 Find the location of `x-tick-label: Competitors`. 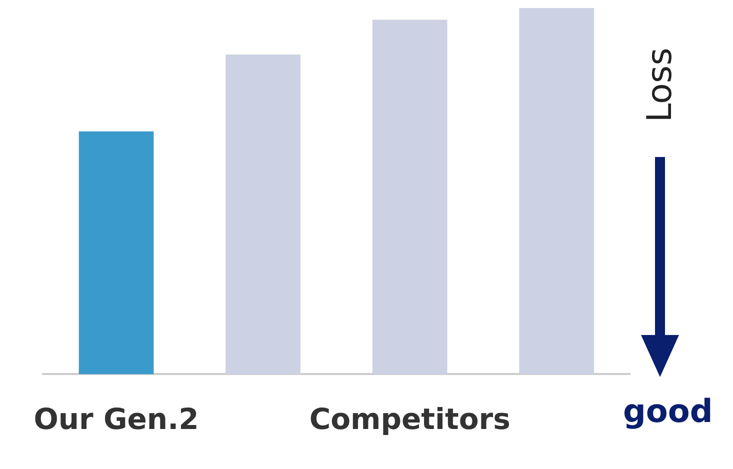

x-tick-label: Competitors is located at coordinates (409, 419).